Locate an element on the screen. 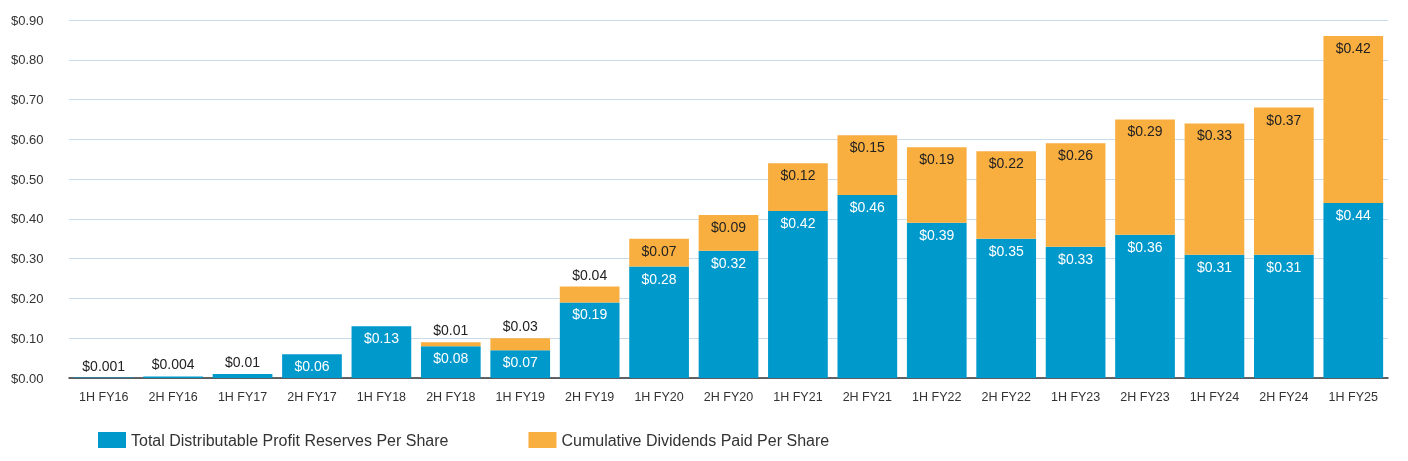 This screenshot has width=1408, height=461. x-tick-label: 2H FY17 is located at coordinates (312, 396).